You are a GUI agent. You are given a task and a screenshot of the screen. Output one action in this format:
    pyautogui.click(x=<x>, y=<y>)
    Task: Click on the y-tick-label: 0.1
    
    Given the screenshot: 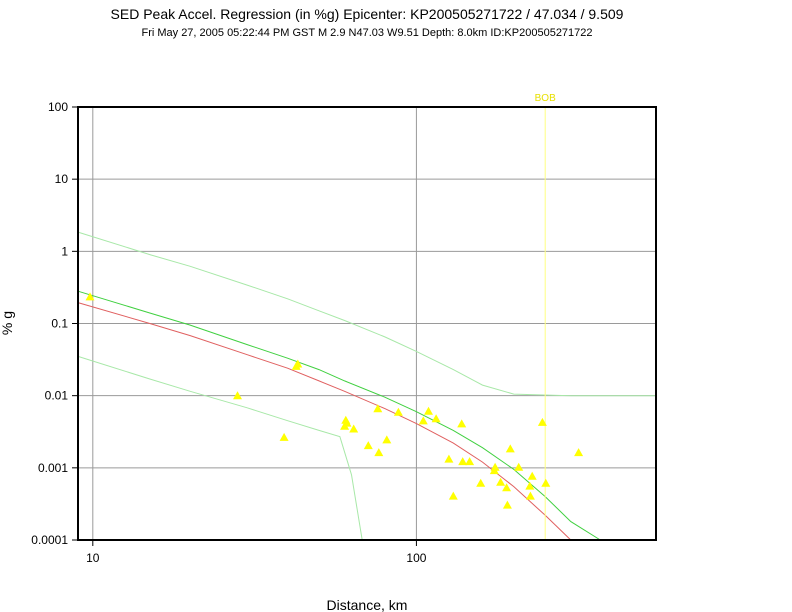 What is the action you would take?
    pyautogui.click(x=59, y=324)
    